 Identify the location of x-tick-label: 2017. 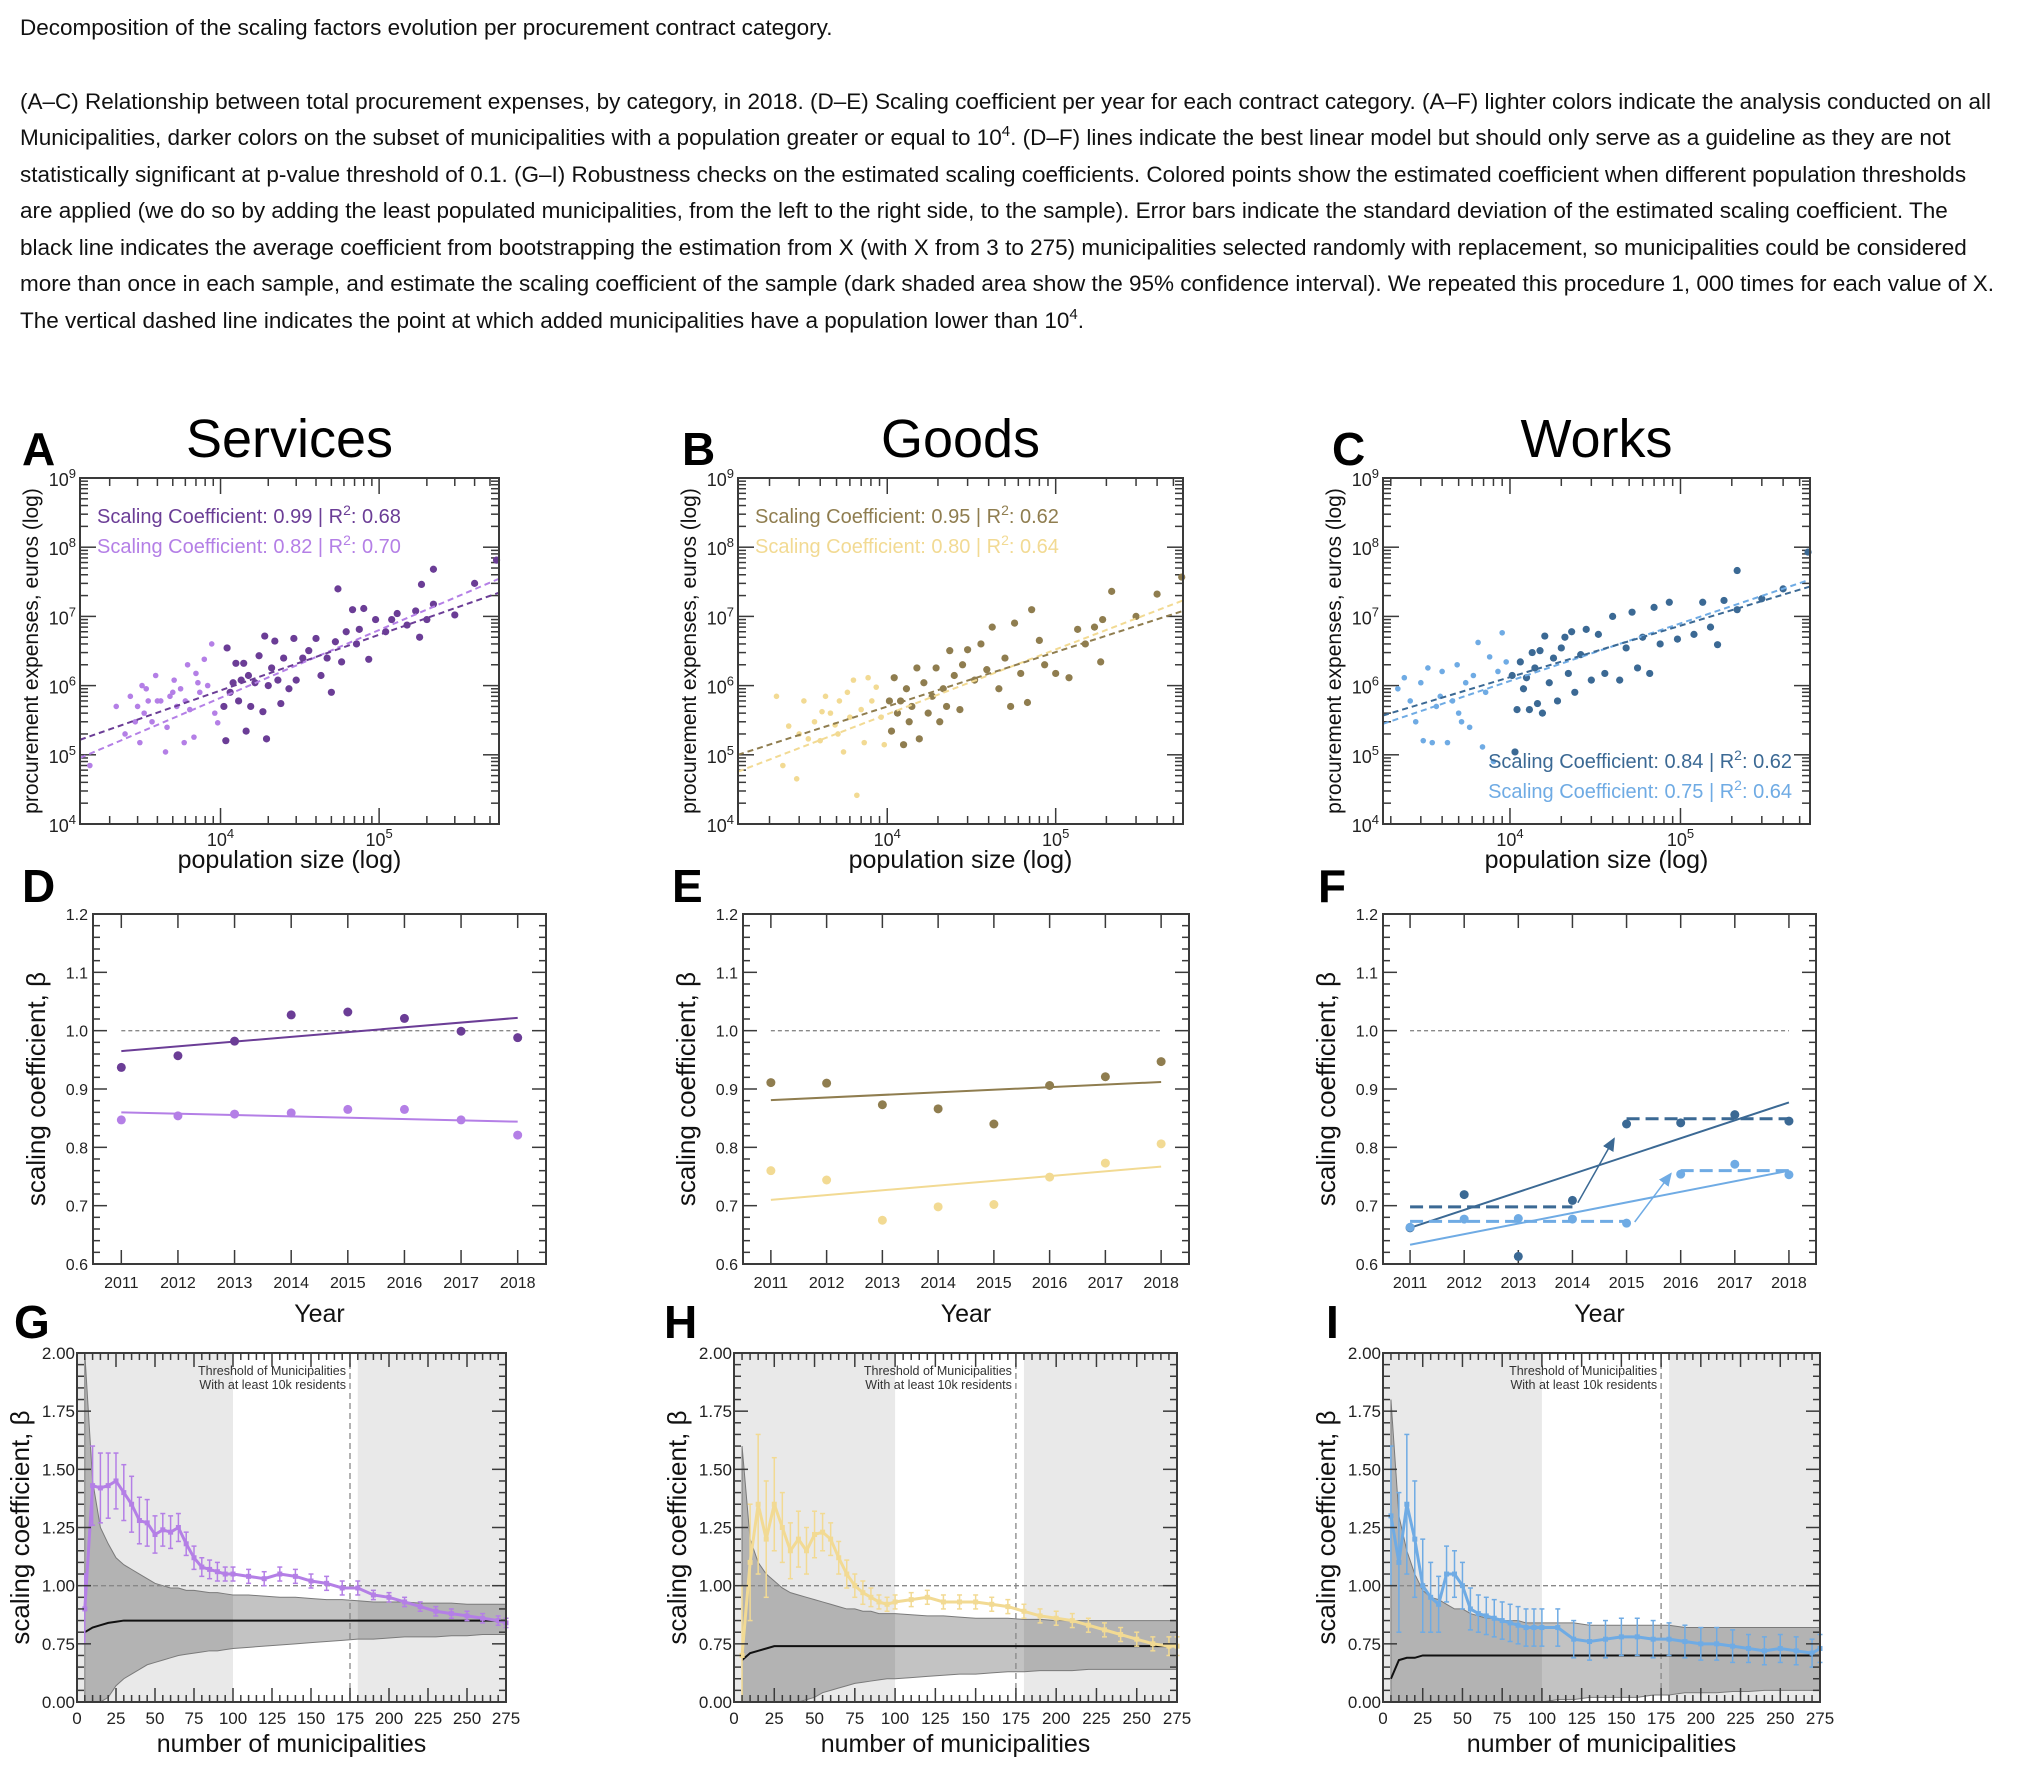
(1106, 1283).